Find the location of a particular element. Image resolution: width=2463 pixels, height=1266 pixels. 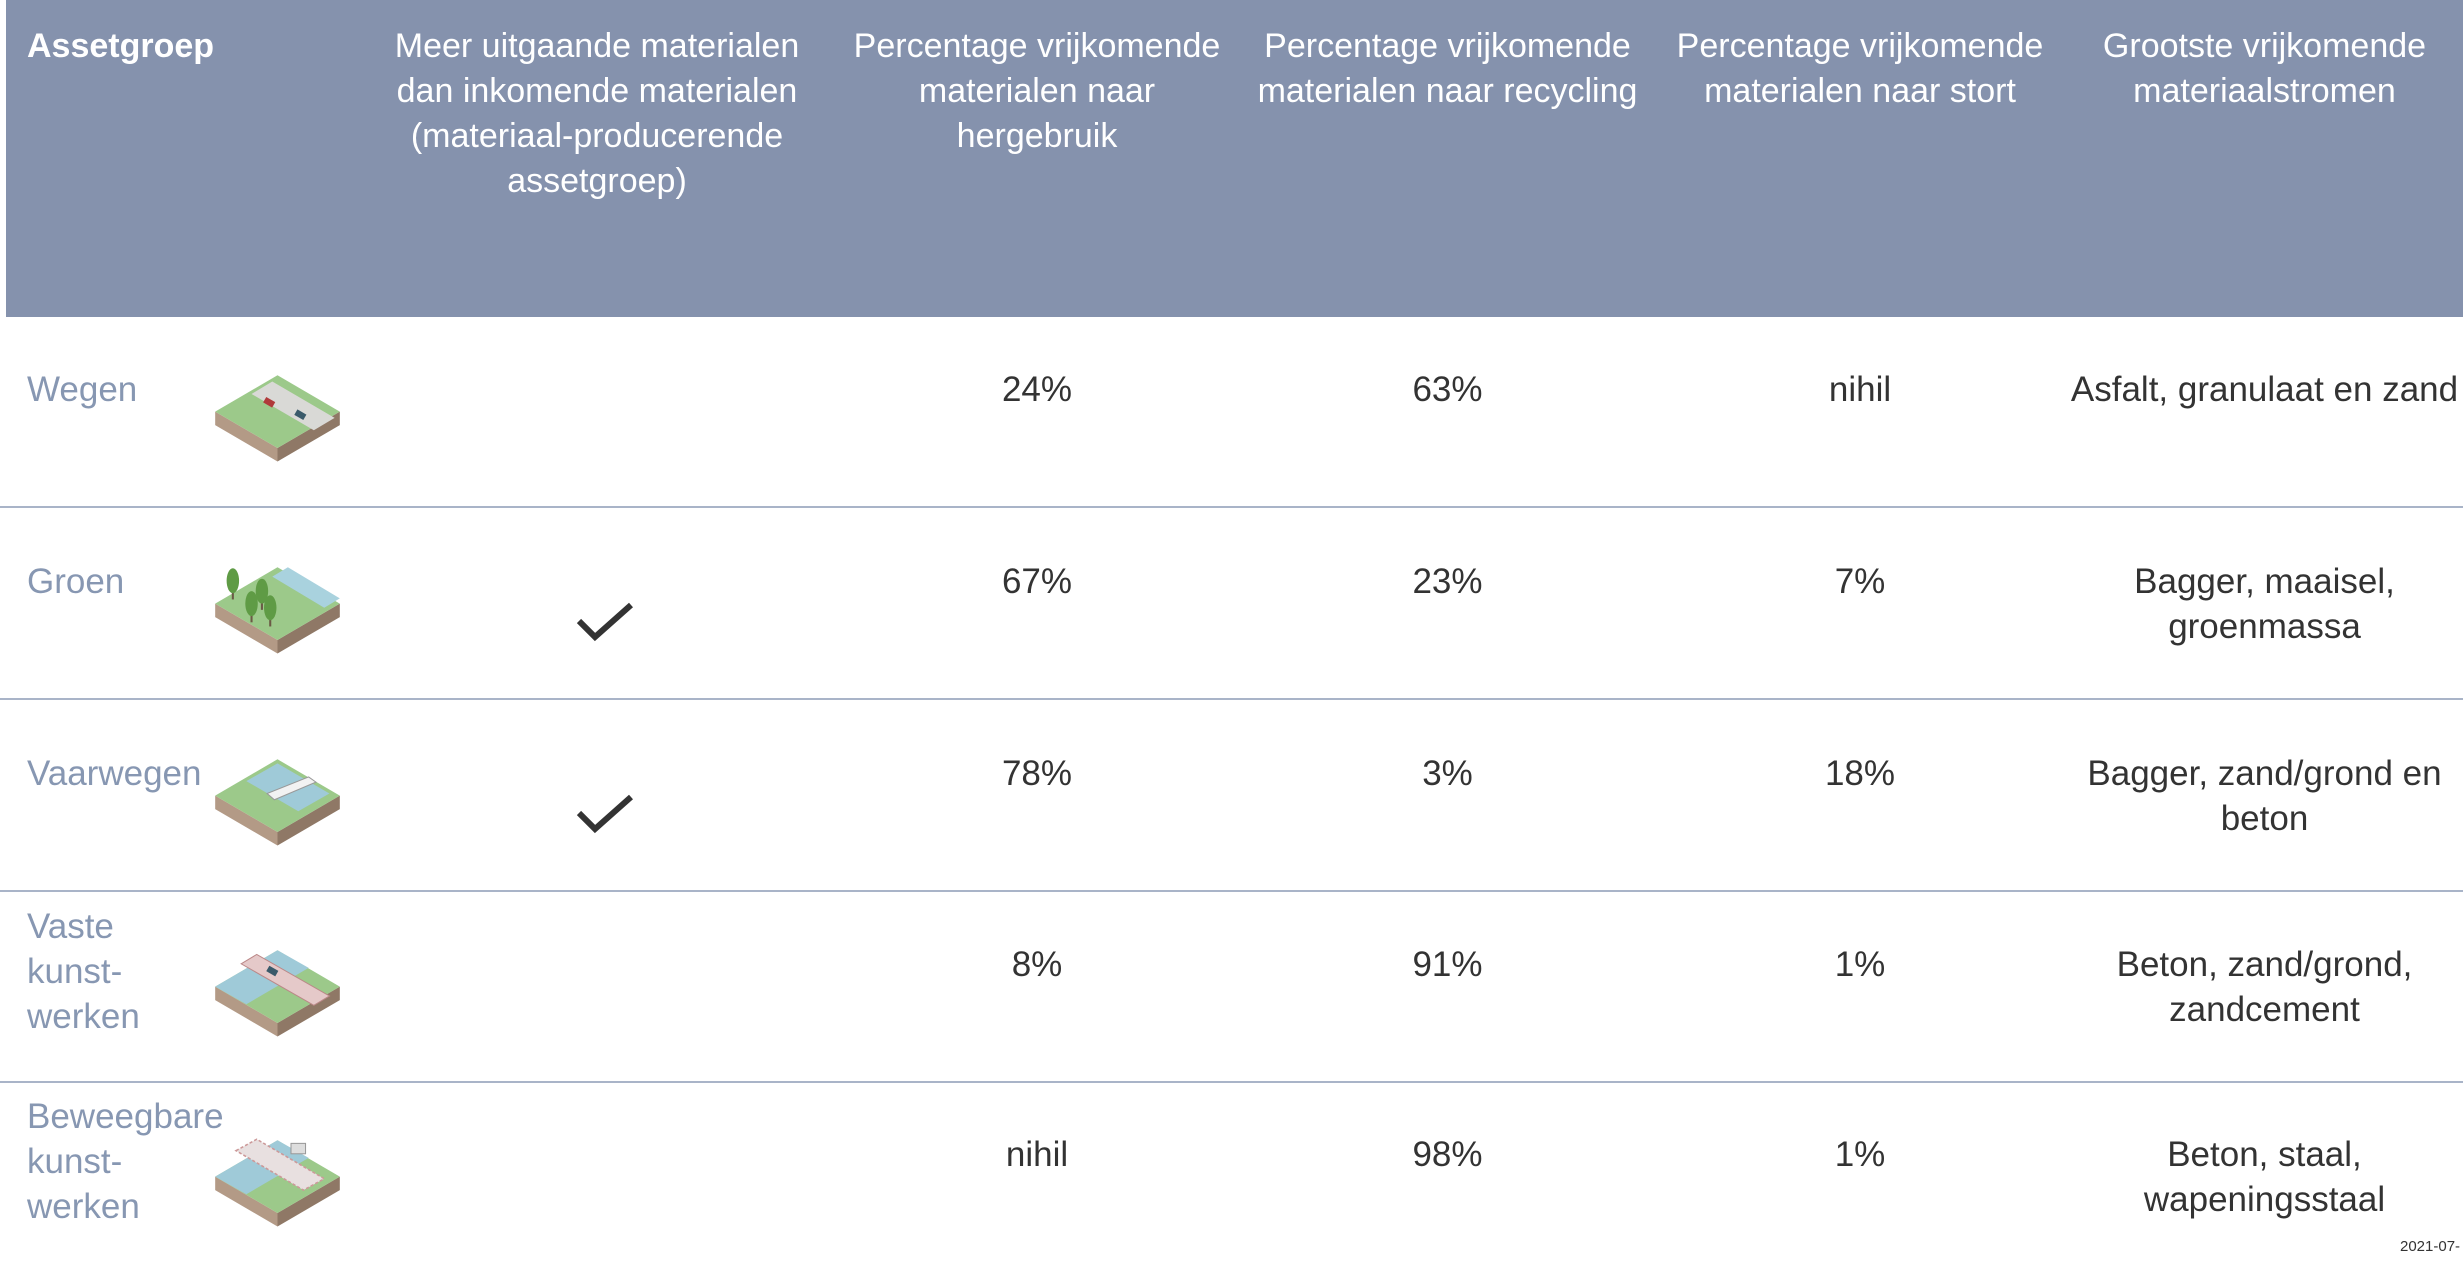

percentage: 91% is located at coordinates (1447, 964).